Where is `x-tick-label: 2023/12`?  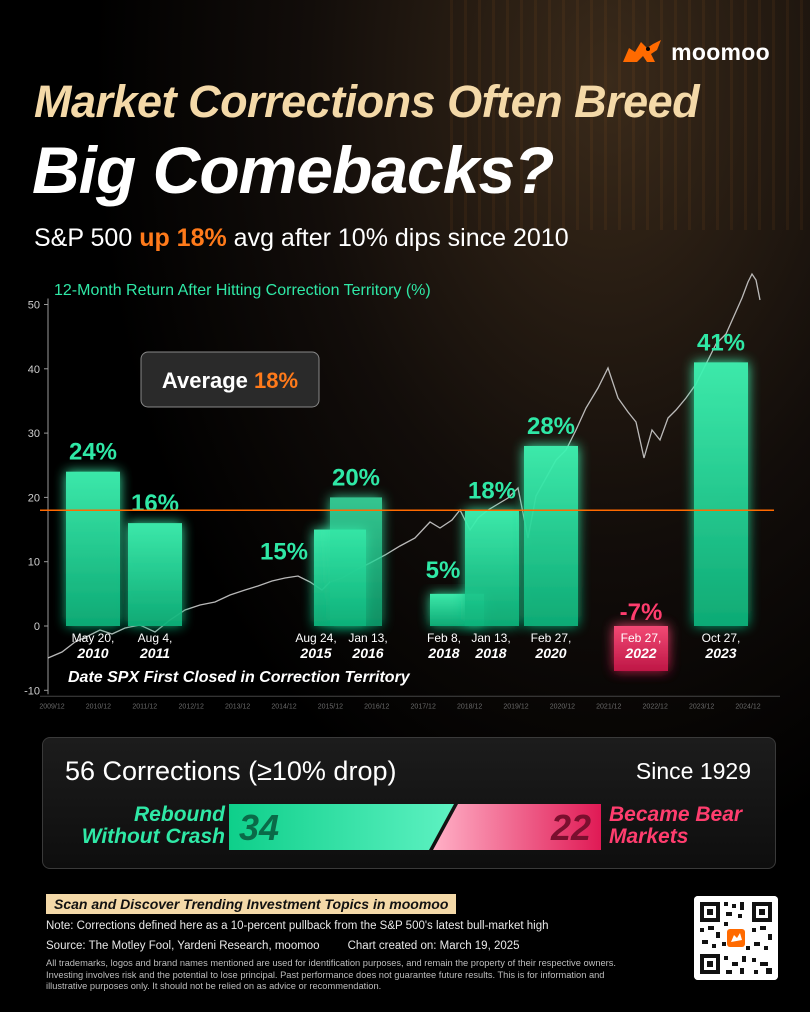
x-tick-label: 2023/12 is located at coordinates (701, 706).